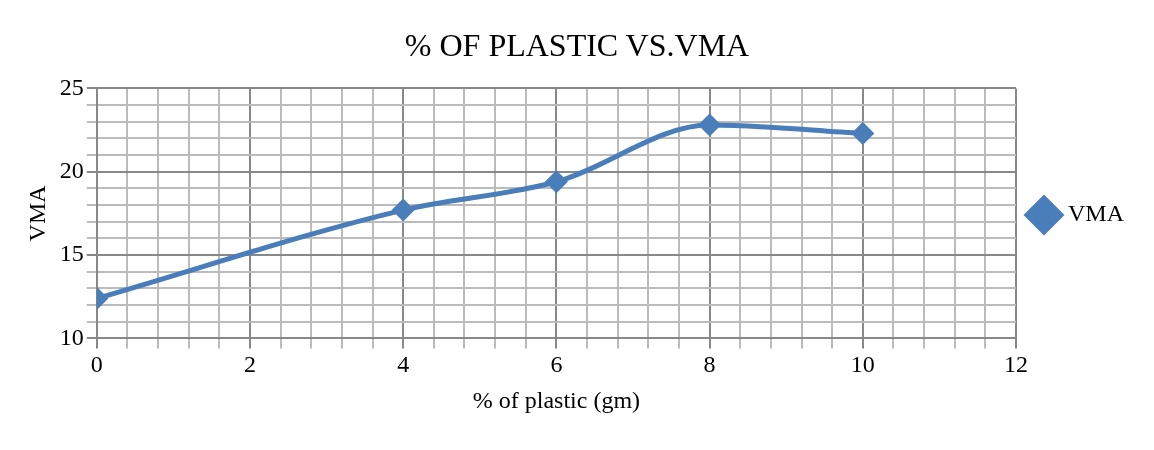  Describe the element at coordinates (577, 44) in the screenshot. I see `chart-title: % OF PLASTIC VS.VMA` at that location.